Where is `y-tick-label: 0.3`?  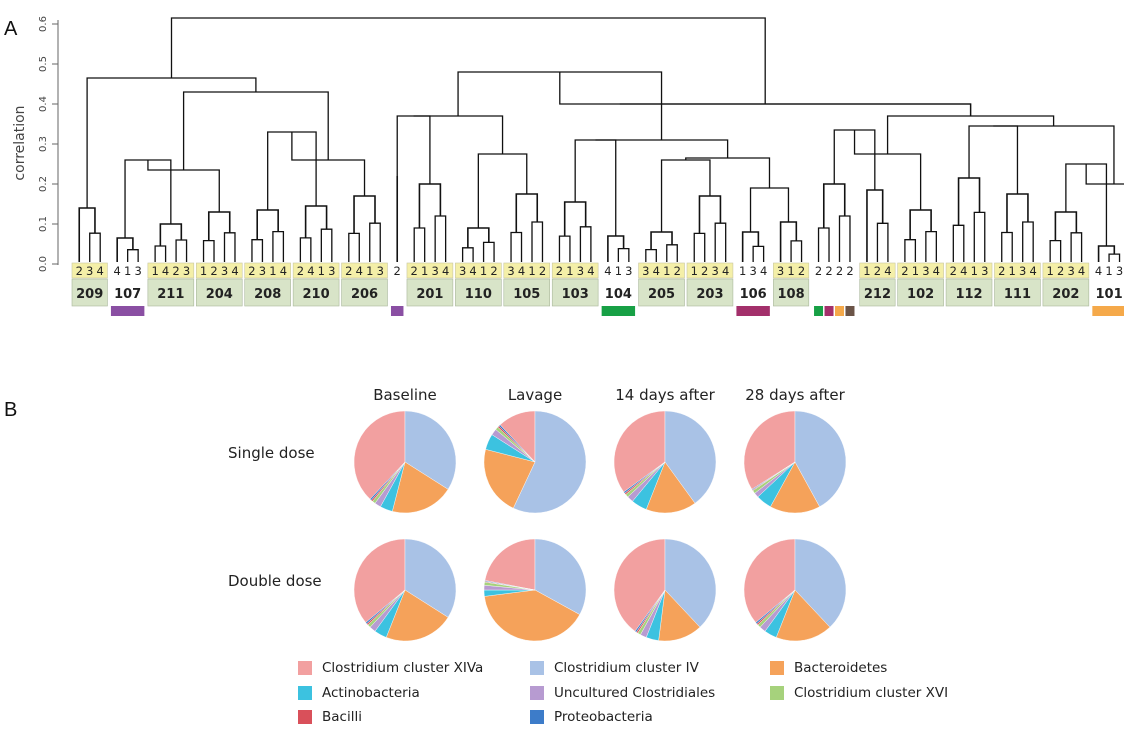
y-tick-label: 0.3 is located at coordinates (43, 144).